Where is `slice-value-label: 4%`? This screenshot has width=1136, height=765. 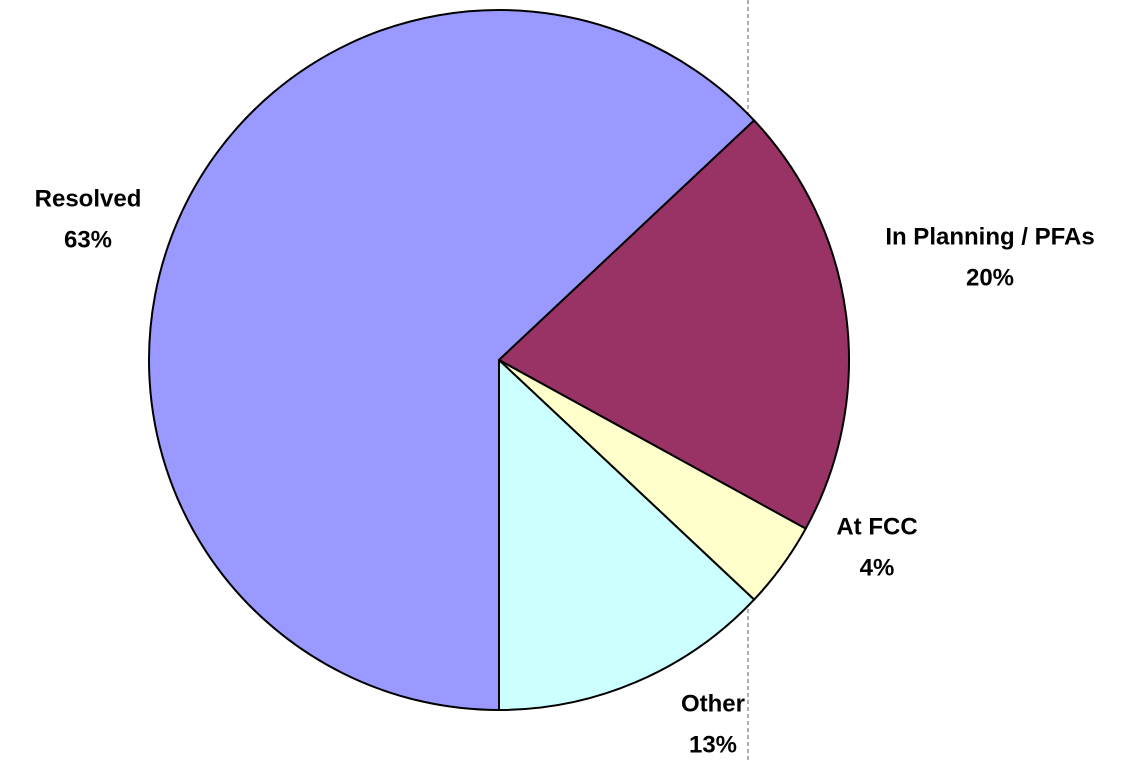
slice-value-label: 4% is located at coordinates (877, 567).